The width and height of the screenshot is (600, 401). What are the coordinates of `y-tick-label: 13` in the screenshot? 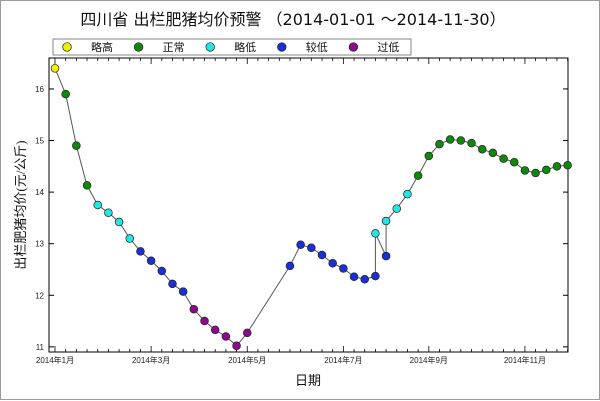 It's located at (39, 244).